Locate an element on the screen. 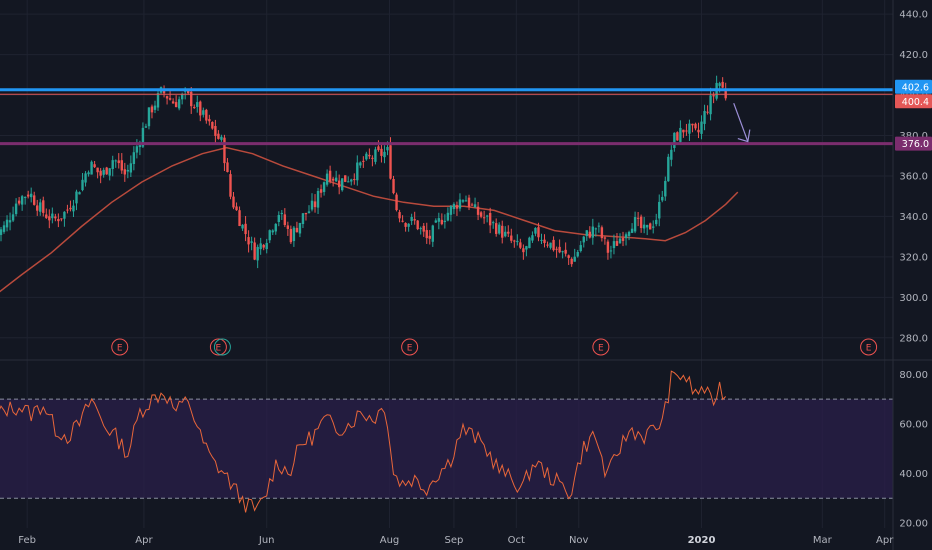 Image resolution: width=932 pixels, height=550 pixels. x-tick-label: Mar is located at coordinates (823, 540).